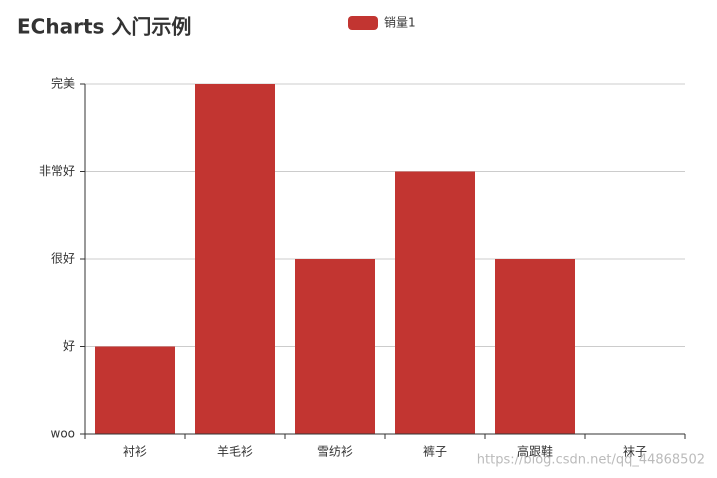 This screenshot has width=717, height=478. Describe the element at coordinates (57, 171) in the screenshot. I see `y-tick-label: 非常好` at that location.